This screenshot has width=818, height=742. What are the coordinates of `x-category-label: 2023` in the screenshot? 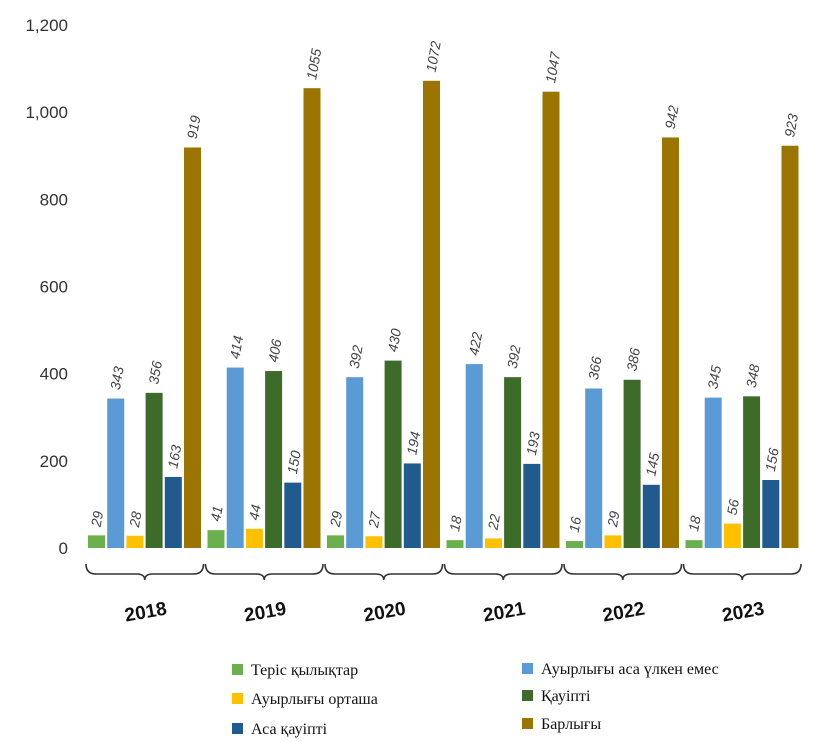 It's located at (743, 613).